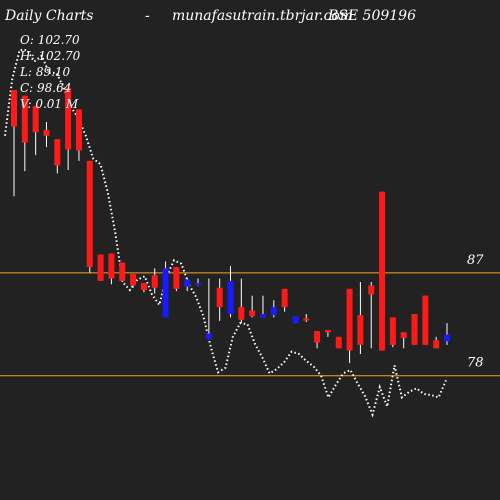  What do you see at coordinates (50, 40) in the screenshot?
I see `ohlc-open: O: 102.70` at bounding box center [50, 40].